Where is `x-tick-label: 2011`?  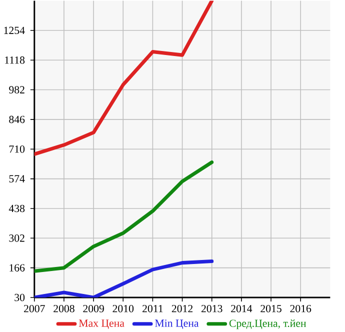 x-tick-label: 2011 is located at coordinates (152, 308).